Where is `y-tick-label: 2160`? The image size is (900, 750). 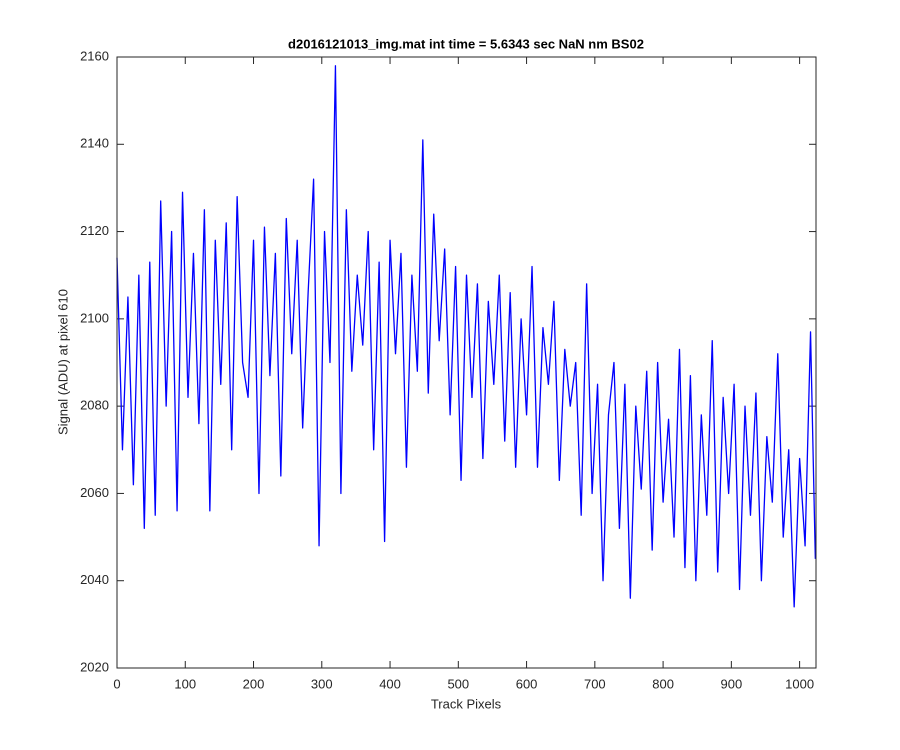
y-tick-label: 2160 is located at coordinates (94, 55).